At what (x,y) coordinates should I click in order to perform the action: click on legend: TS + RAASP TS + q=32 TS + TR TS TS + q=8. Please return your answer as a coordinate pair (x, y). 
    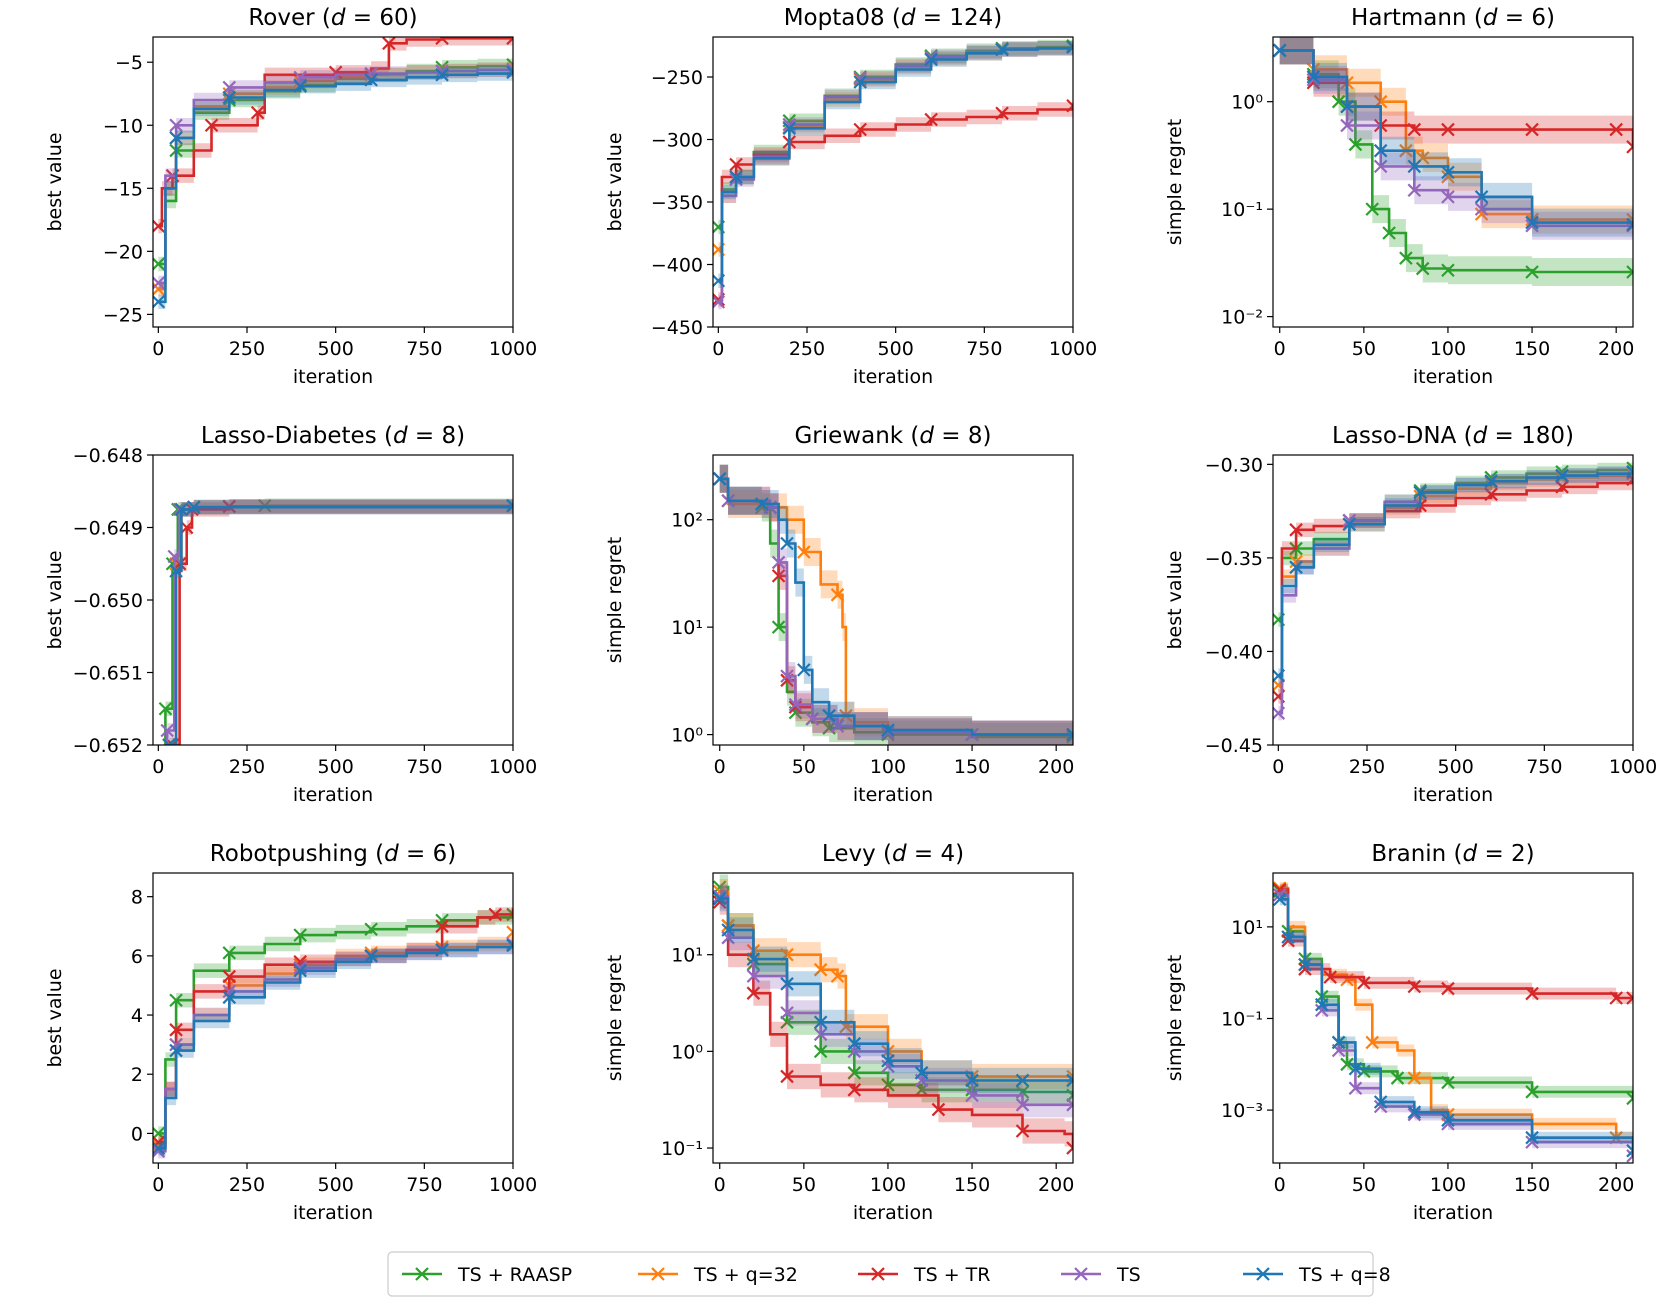
    Looking at the image, I should click on (889, 1274).